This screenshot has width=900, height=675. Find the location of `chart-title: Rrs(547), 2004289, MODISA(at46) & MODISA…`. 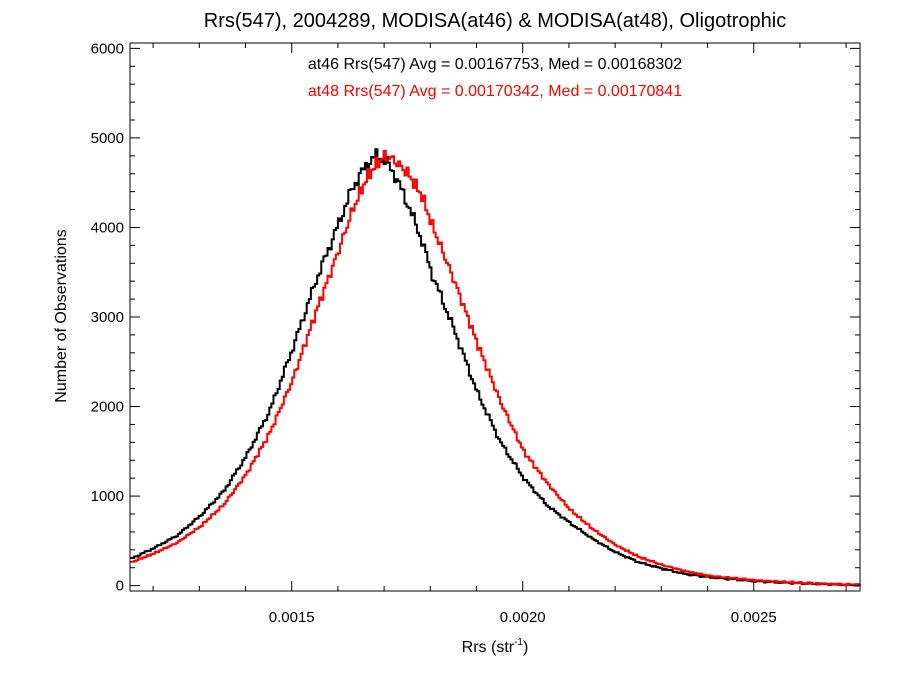

chart-title: Rrs(547), 2004289, MODISA(at46) & MODISA… is located at coordinates (495, 21).